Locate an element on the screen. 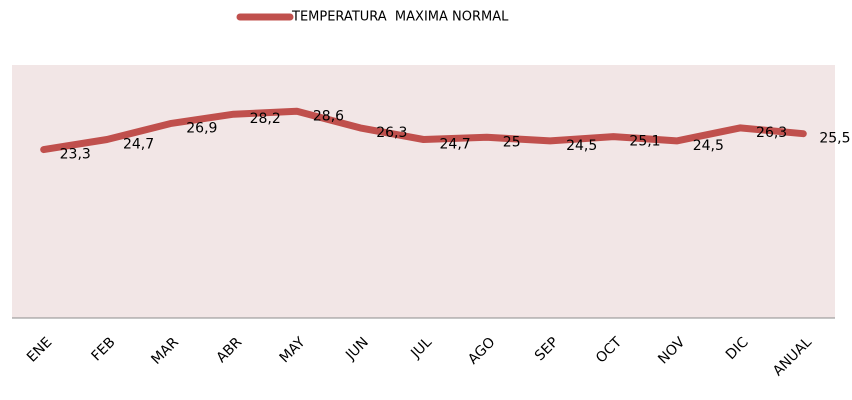 This screenshot has width=852, height=400. x-tick-label: NOV is located at coordinates (671, 350).